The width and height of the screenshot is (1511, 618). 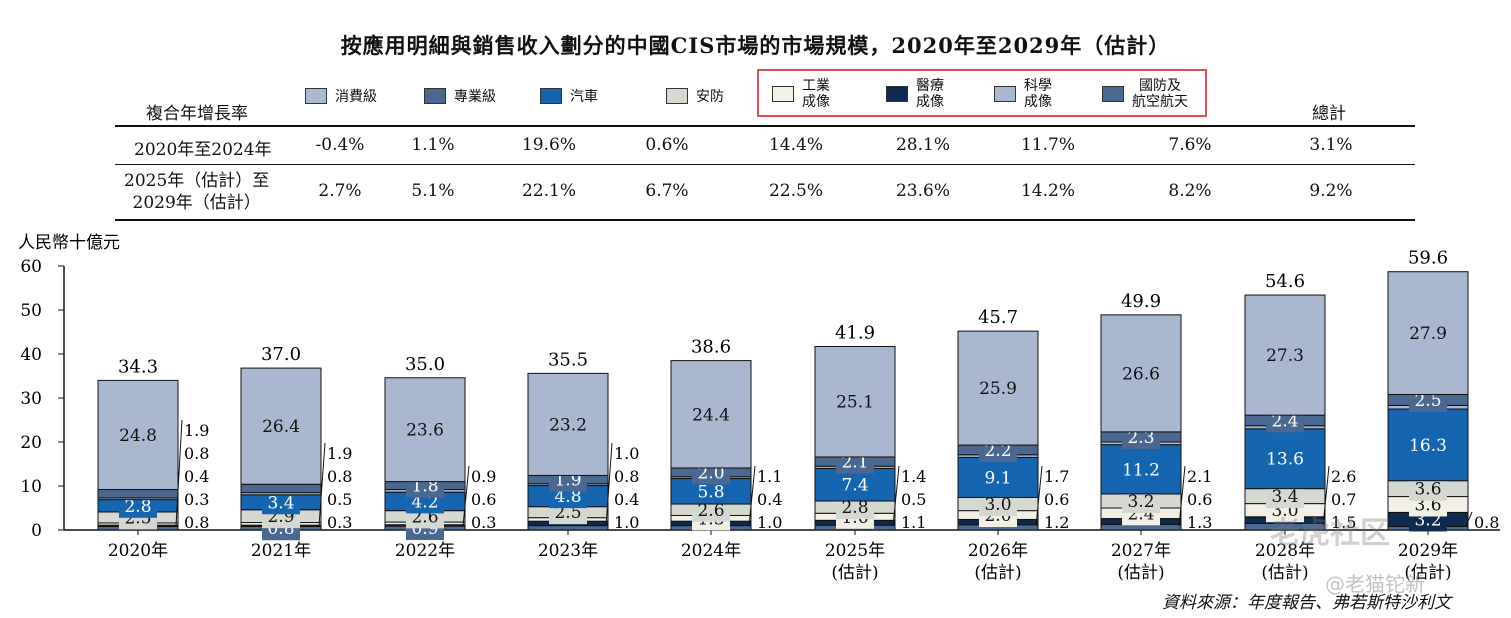 What do you see at coordinates (1331, 145) in the screenshot?
I see `cagr-cell: 3.1%` at bounding box center [1331, 145].